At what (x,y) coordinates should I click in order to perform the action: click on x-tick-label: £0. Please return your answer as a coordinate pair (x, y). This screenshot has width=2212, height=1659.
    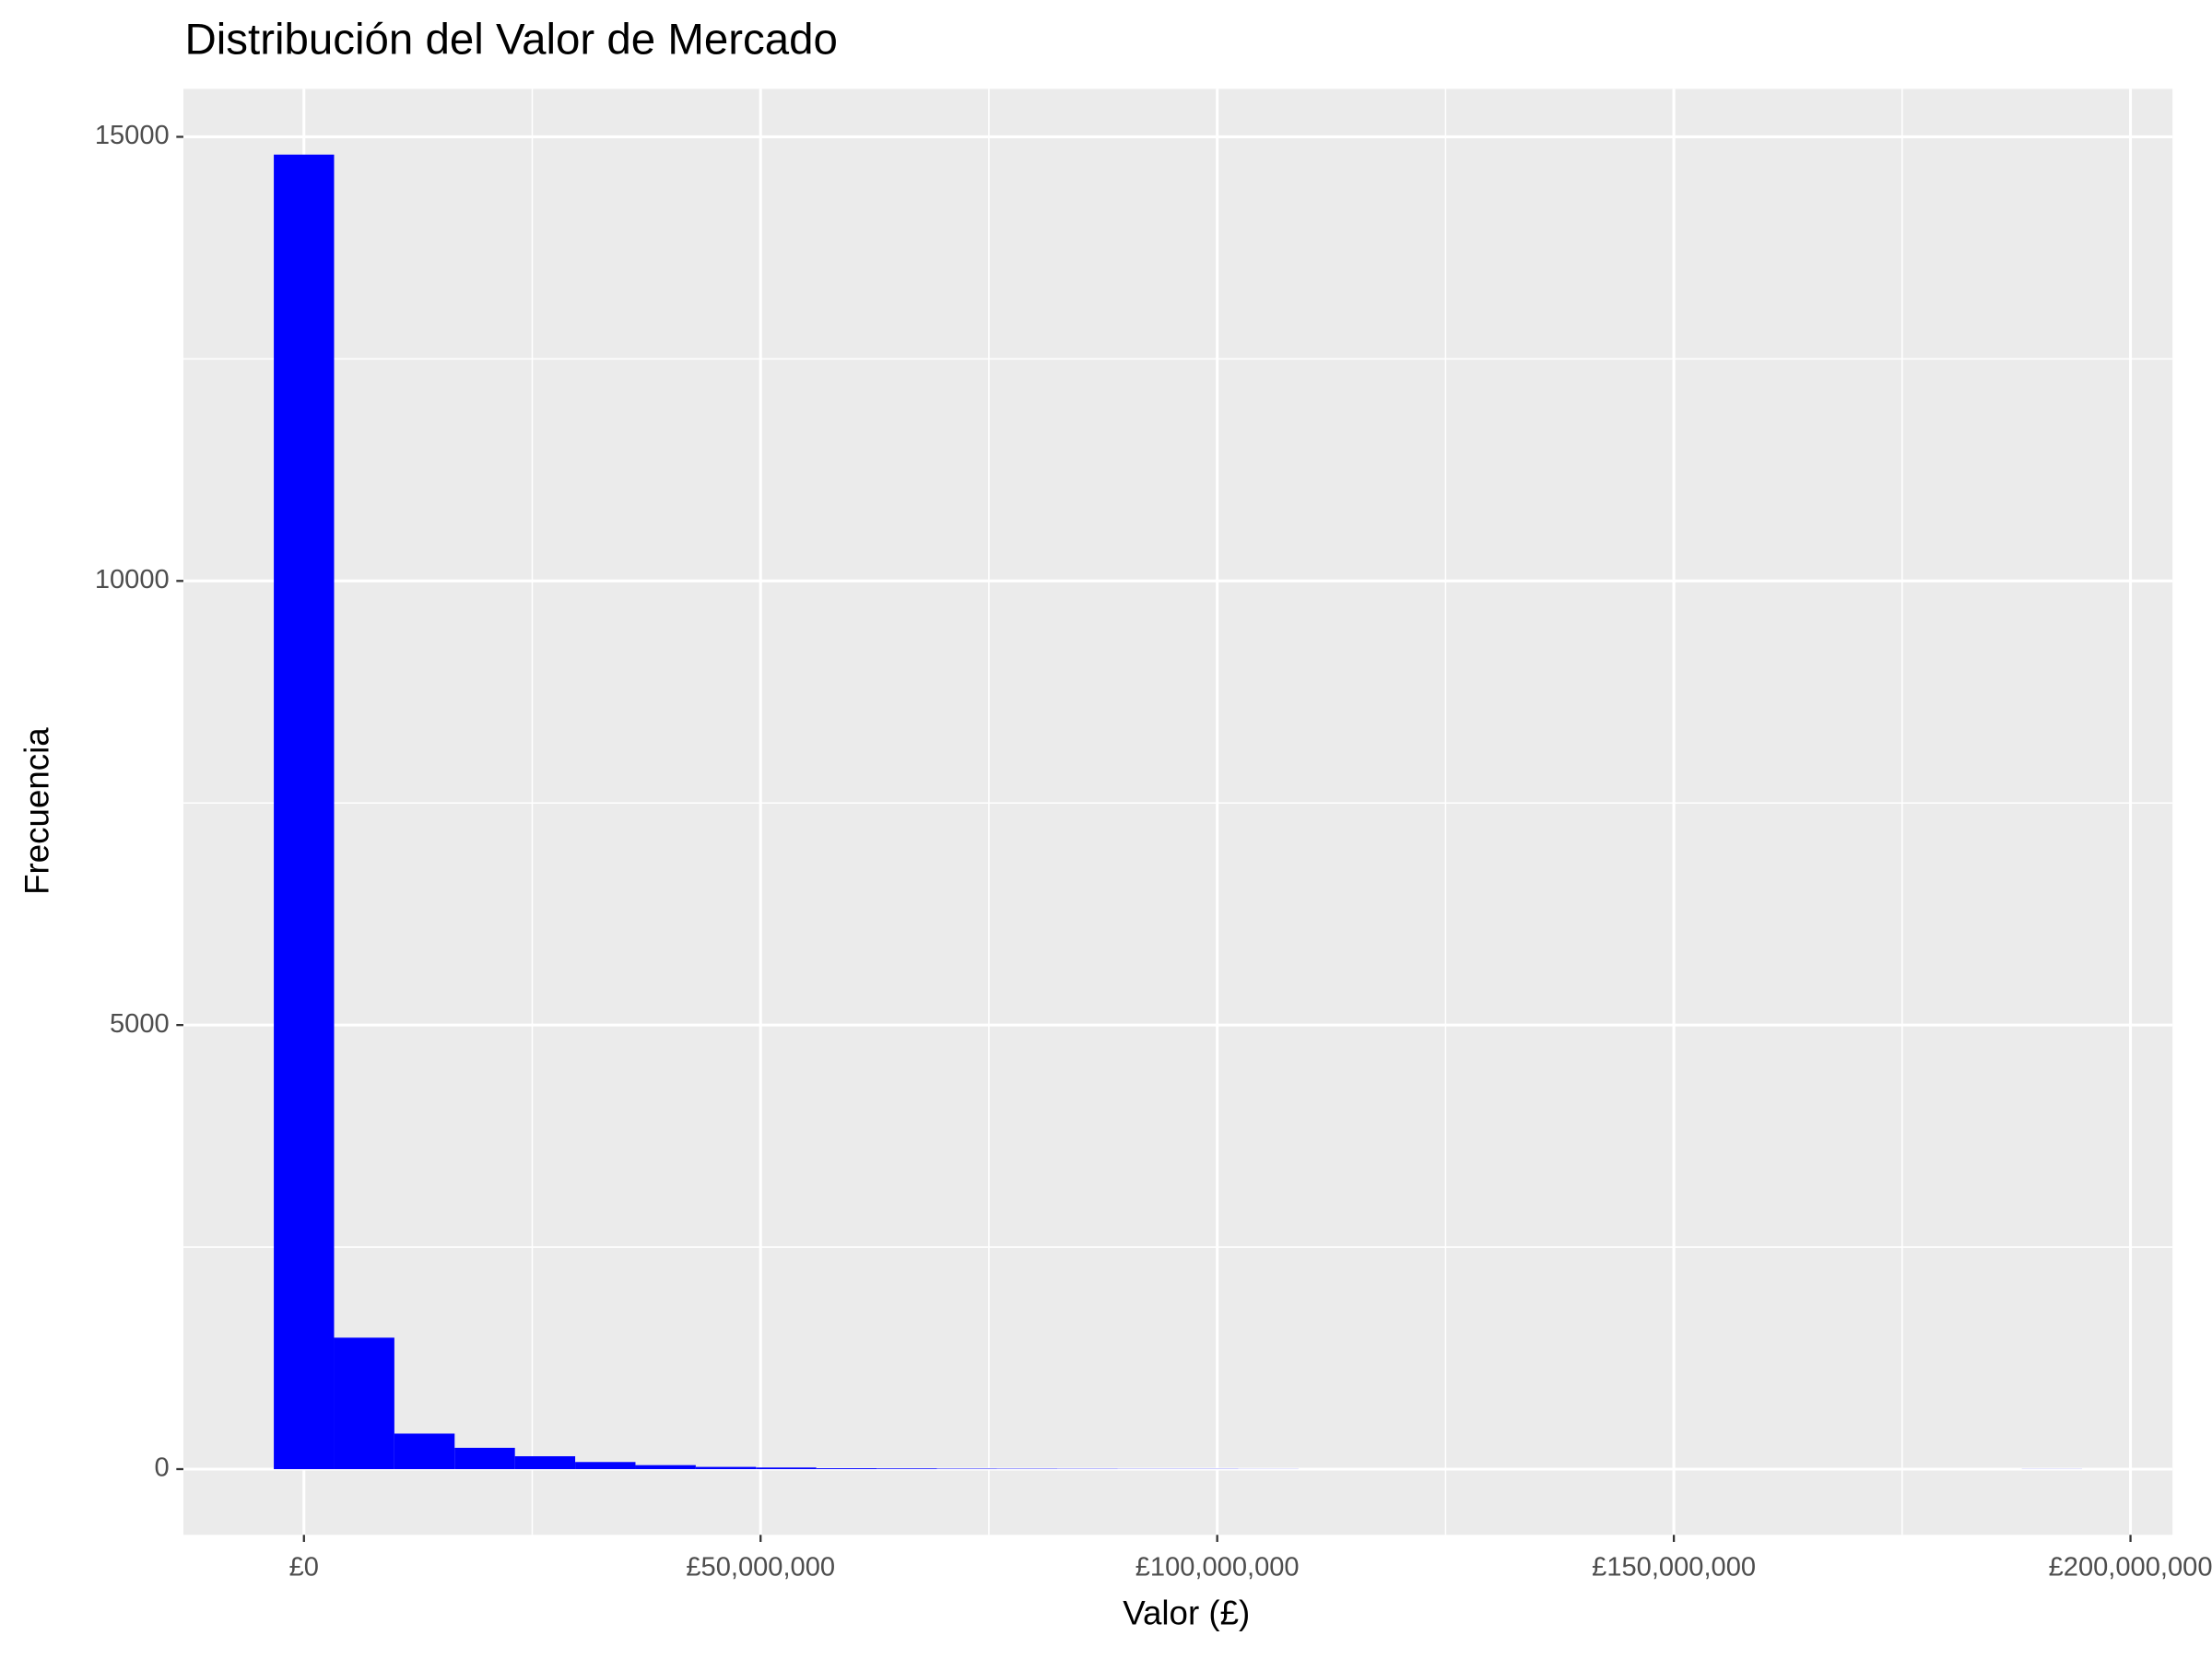
    Looking at the image, I should click on (304, 1568).